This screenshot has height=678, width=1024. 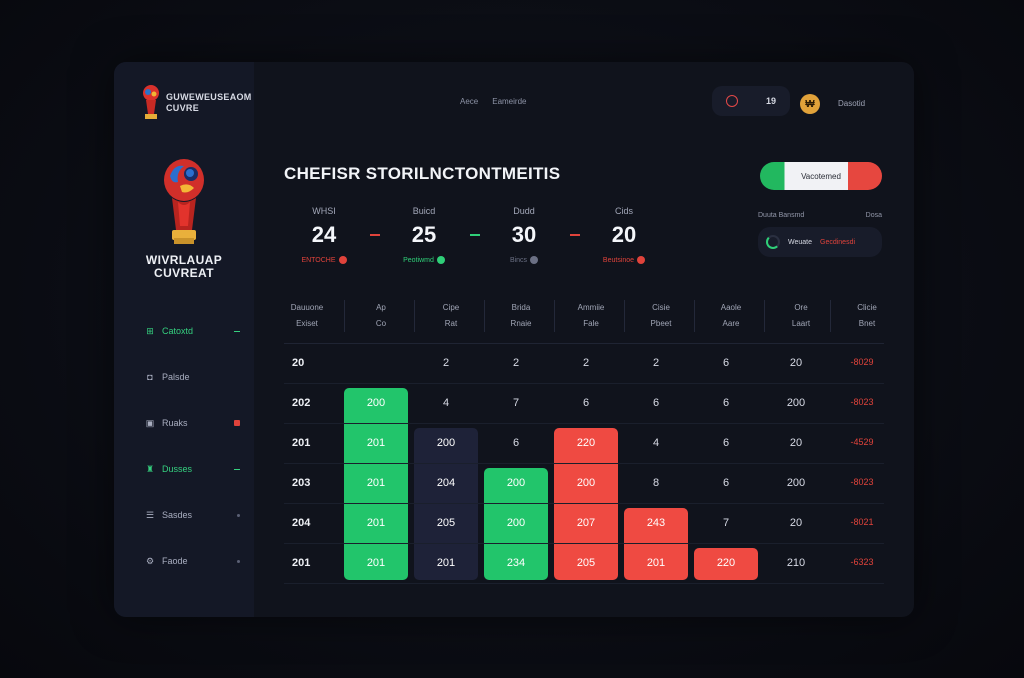 I want to click on column-header-5: Ammiie Fale, so click(x=591, y=316).